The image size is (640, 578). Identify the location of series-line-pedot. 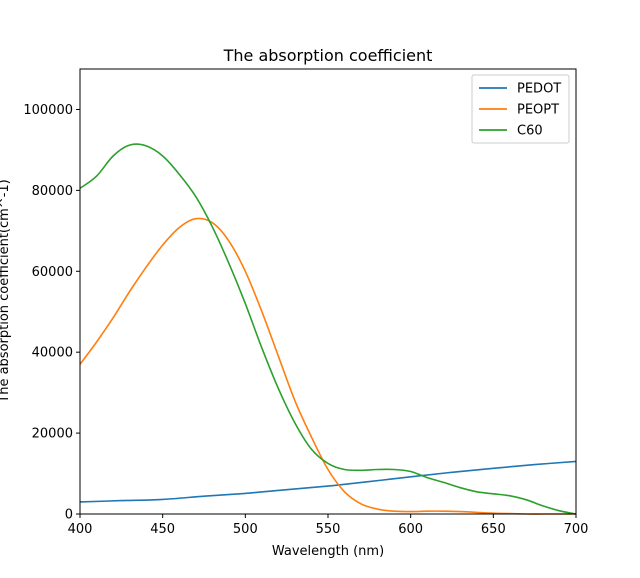
(328, 481).